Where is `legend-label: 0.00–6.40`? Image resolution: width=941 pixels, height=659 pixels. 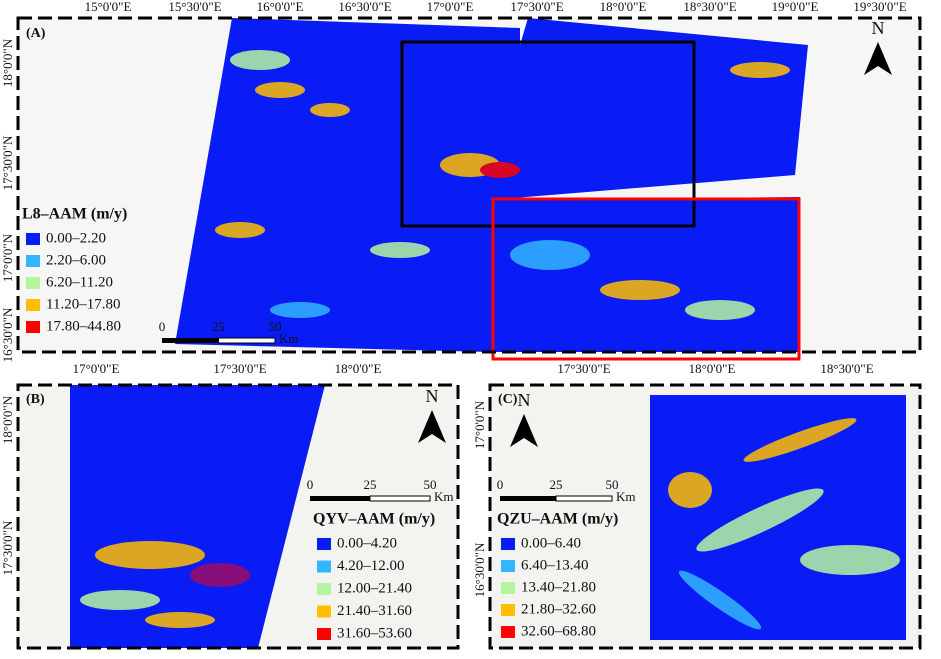 legend-label: 0.00–6.40 is located at coordinates (551, 543).